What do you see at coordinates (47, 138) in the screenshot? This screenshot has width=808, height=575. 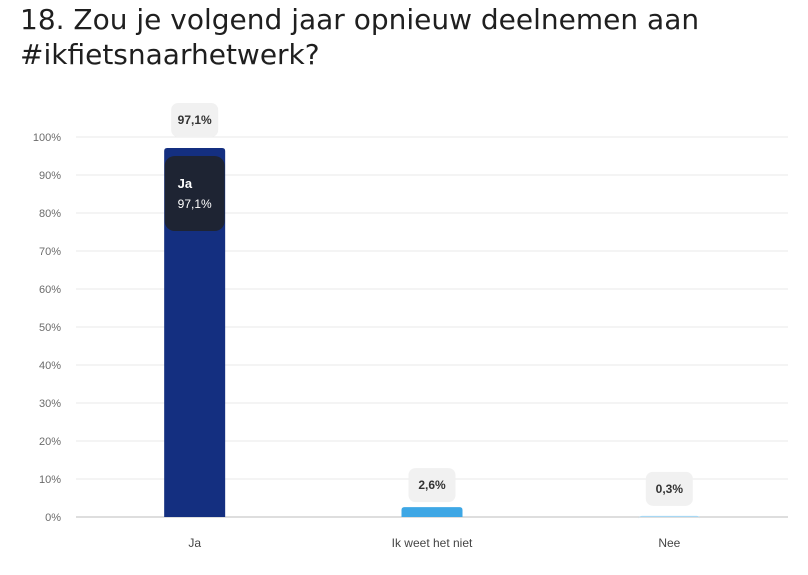 I see `y-tick-label: 100%` at bounding box center [47, 138].